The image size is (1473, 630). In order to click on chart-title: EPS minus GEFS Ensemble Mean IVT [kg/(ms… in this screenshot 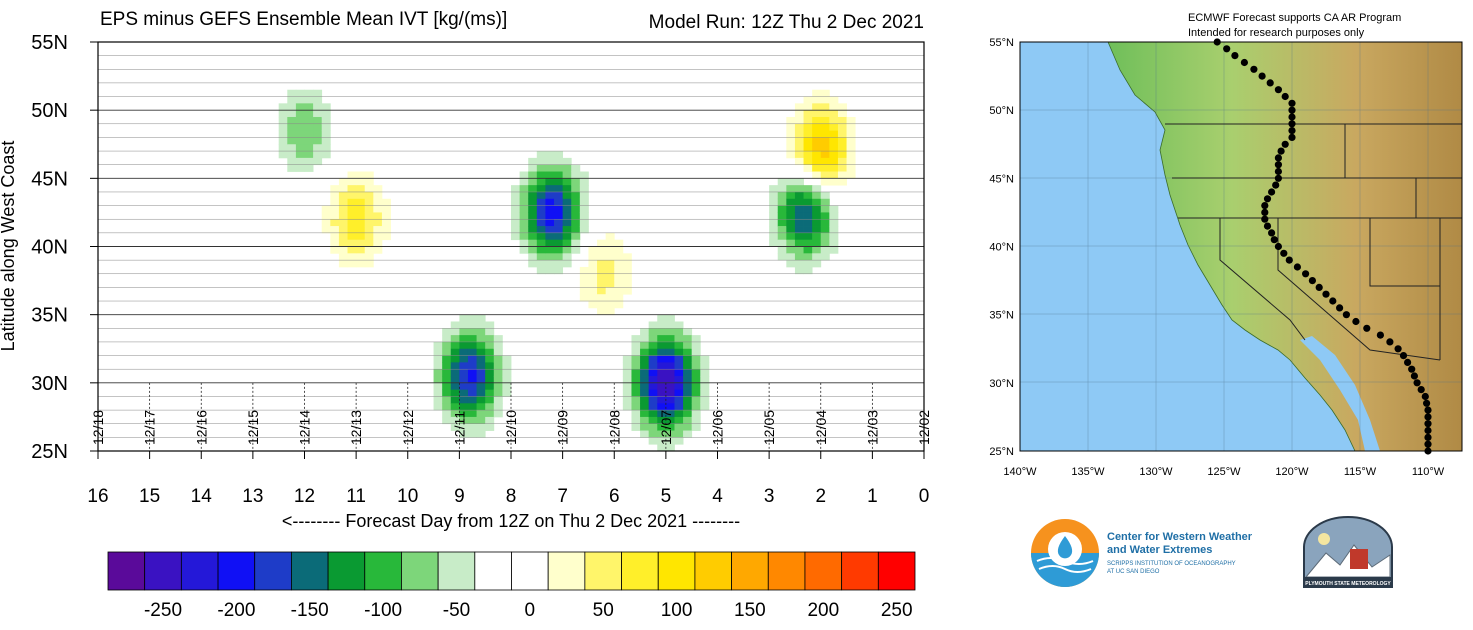, I will do `click(303, 19)`.